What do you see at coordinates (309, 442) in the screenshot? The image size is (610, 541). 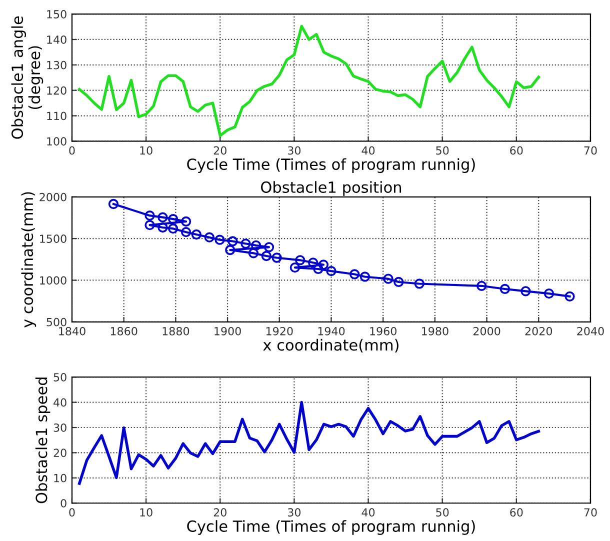 I see `line-series` at bounding box center [309, 442].